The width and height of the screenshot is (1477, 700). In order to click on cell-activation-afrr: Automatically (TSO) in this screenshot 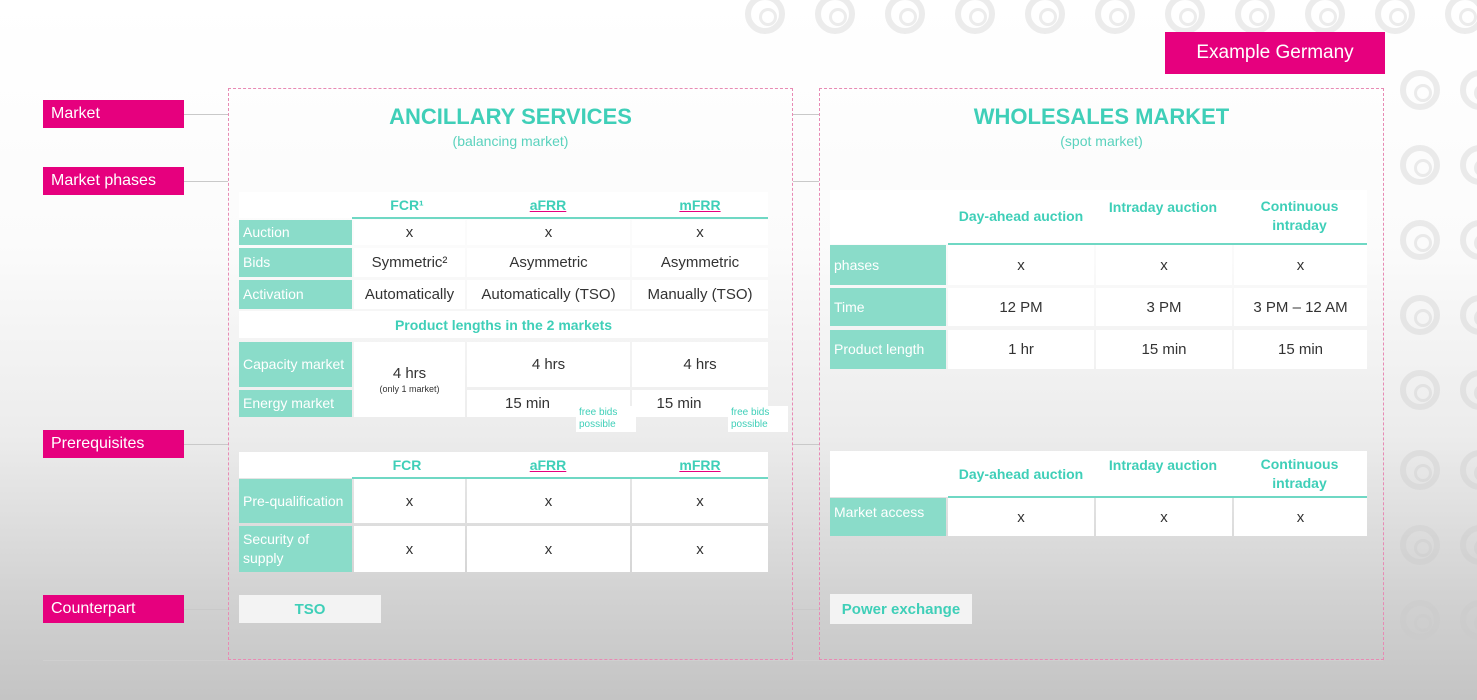, I will do `click(548, 294)`.